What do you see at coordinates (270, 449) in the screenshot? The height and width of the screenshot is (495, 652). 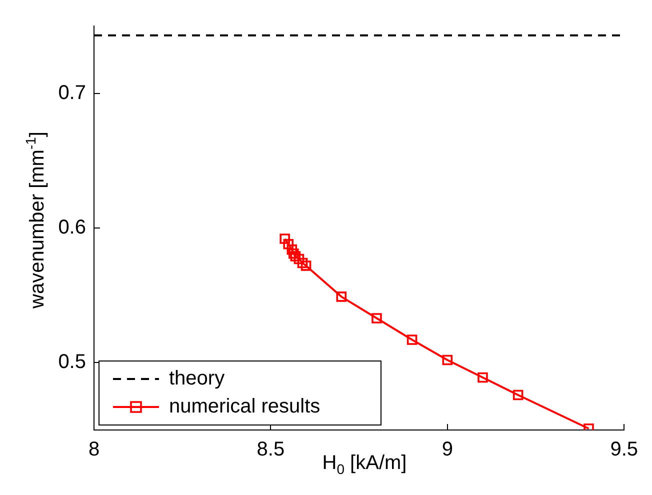 I see `x-tick-label: 8.5` at bounding box center [270, 449].